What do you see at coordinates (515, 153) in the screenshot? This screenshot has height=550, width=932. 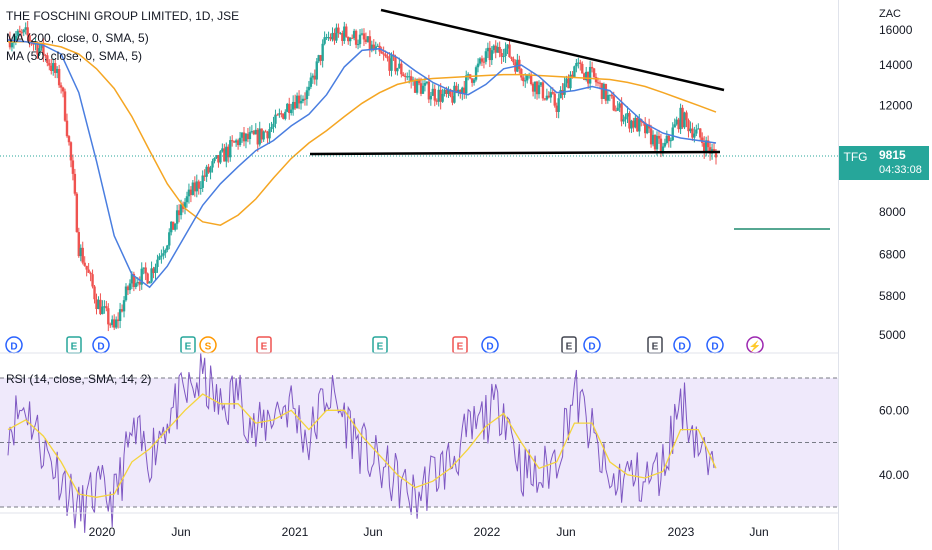 I see `support-line` at bounding box center [515, 153].